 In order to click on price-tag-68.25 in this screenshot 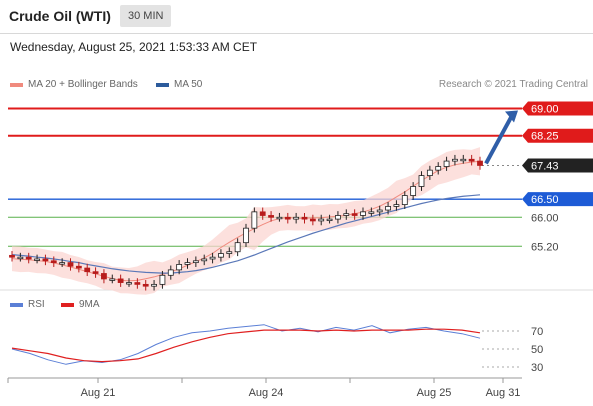, I will do `click(557, 135)`.